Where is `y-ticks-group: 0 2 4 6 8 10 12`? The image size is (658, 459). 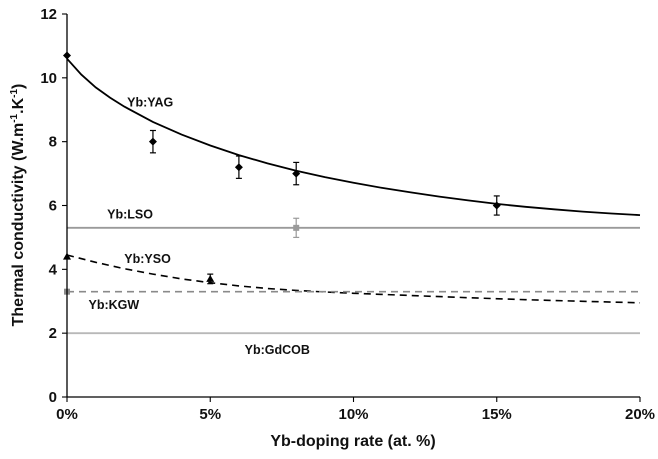 y-ticks-group: 0 2 4 6 8 10 12 is located at coordinates (53, 206).